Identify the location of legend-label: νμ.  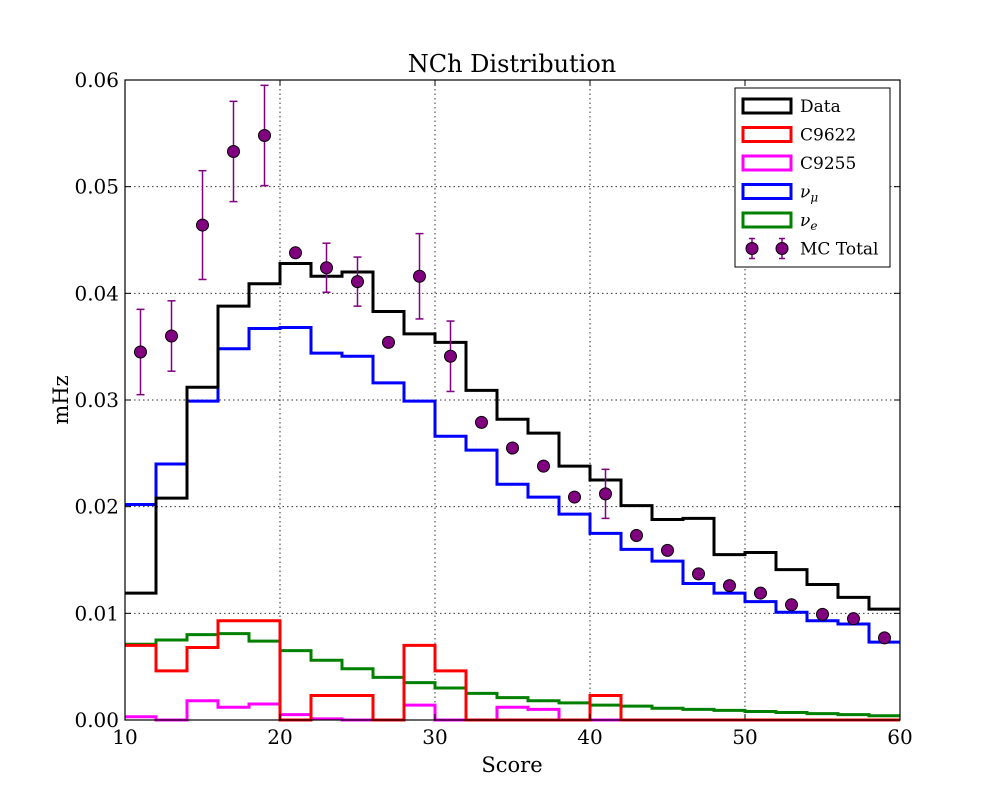
(809, 194).